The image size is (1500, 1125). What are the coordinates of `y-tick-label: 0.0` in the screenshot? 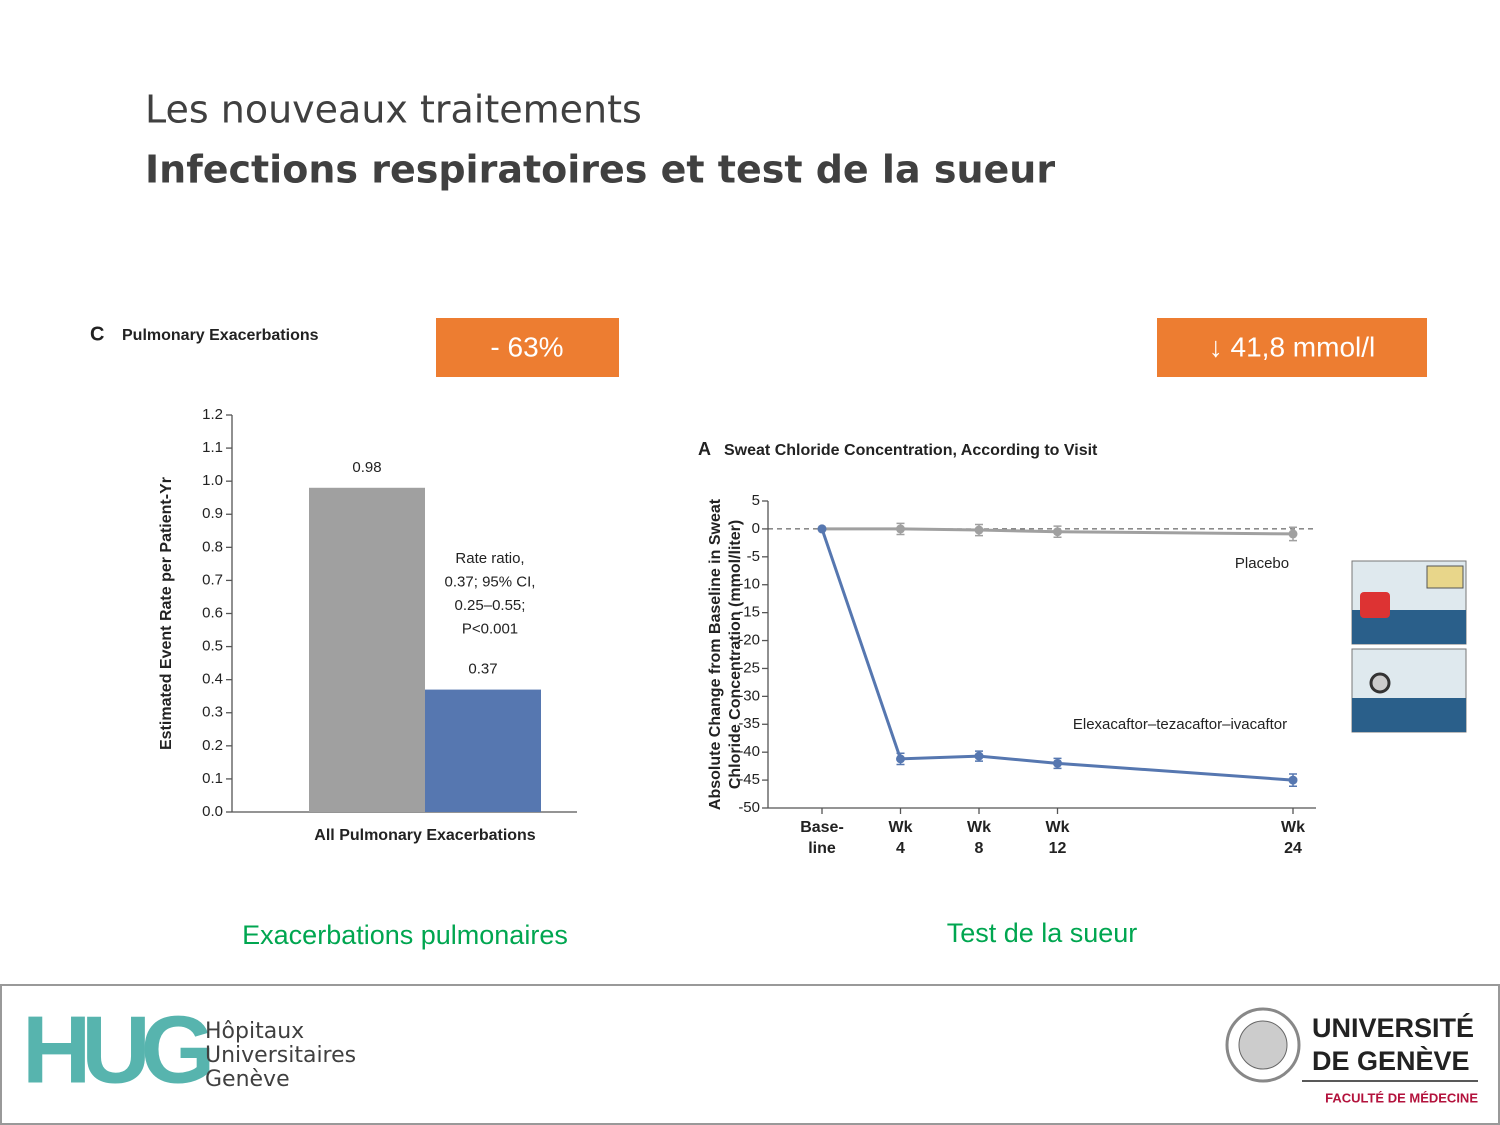 It's located at (212, 811).